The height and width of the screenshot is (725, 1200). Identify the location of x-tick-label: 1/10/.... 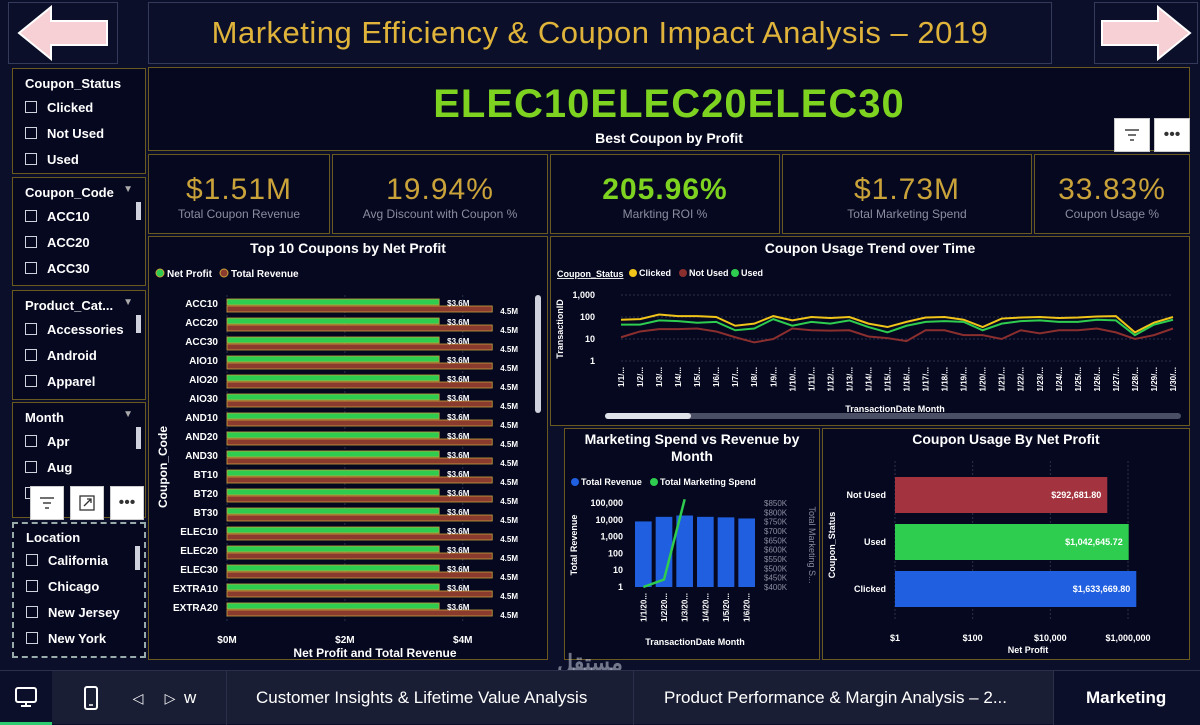
(792, 379).